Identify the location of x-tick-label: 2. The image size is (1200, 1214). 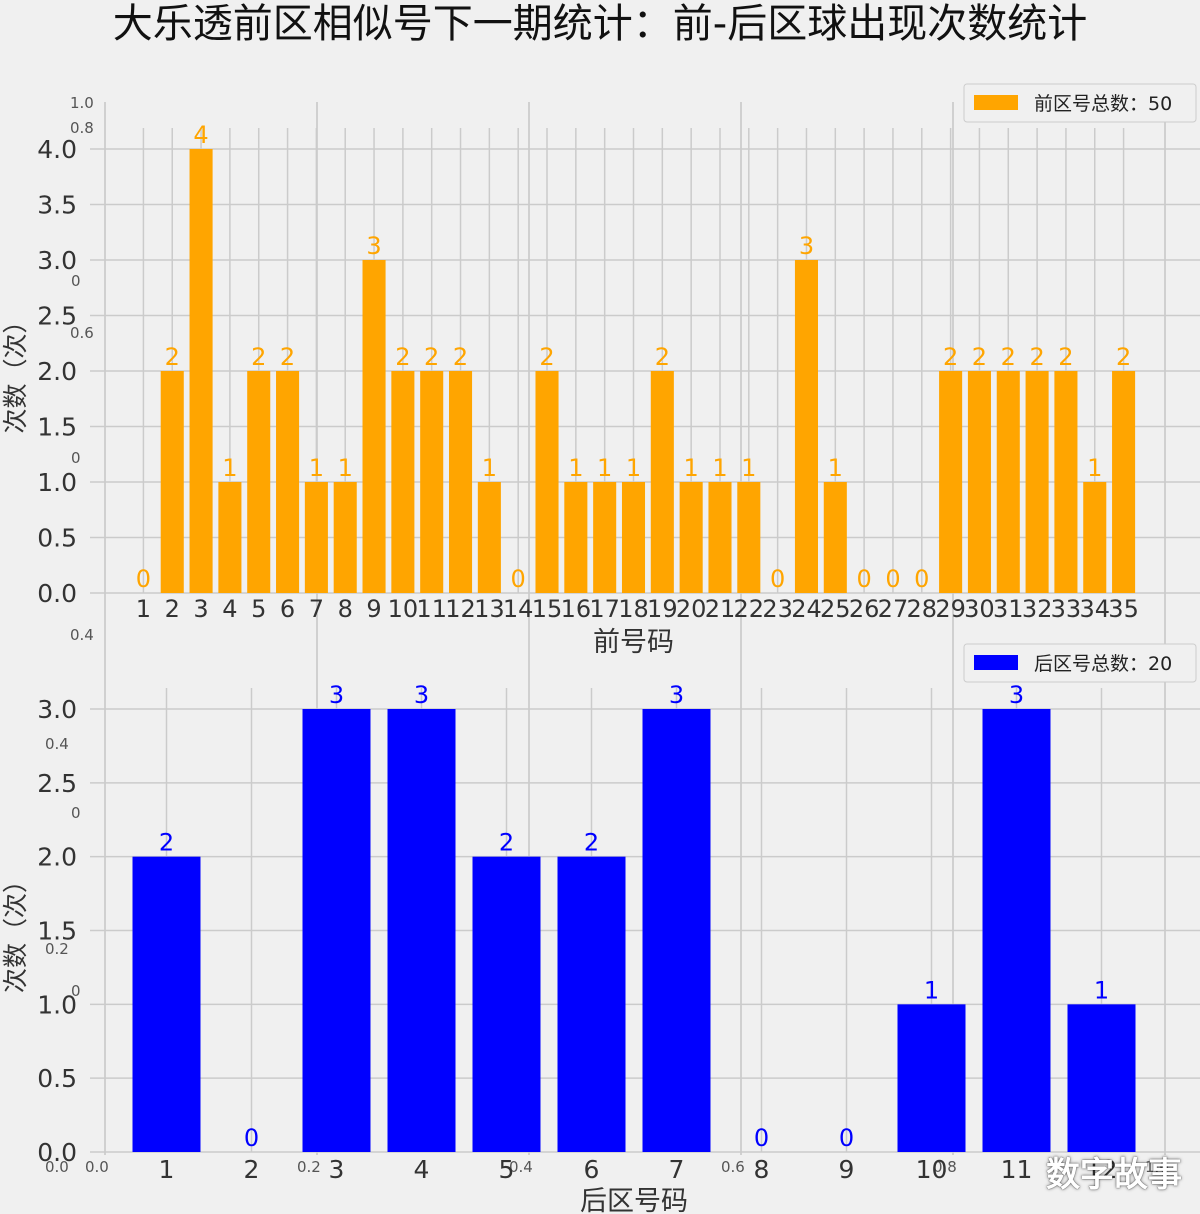
(172, 609).